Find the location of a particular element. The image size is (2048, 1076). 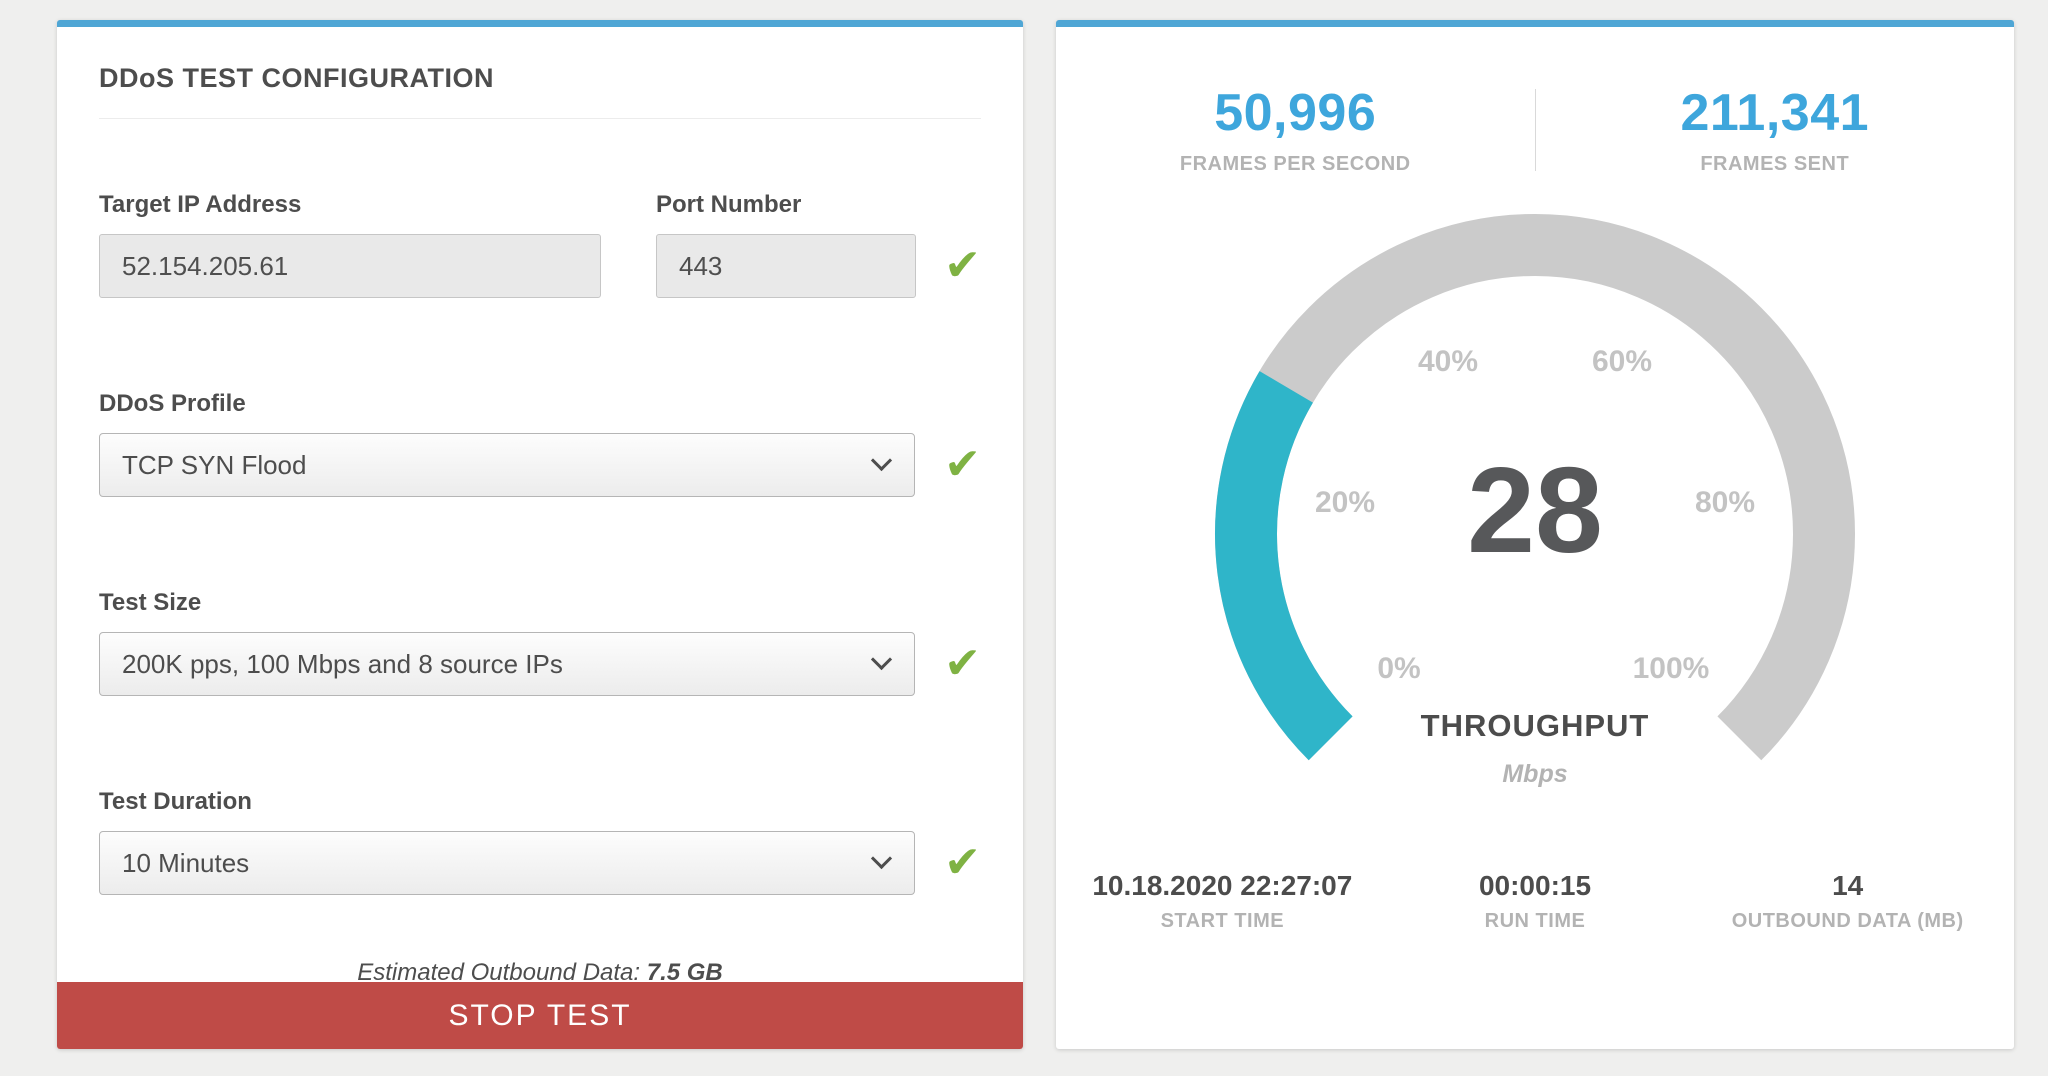

stop-test-button: STOP TEST is located at coordinates (540, 1015).